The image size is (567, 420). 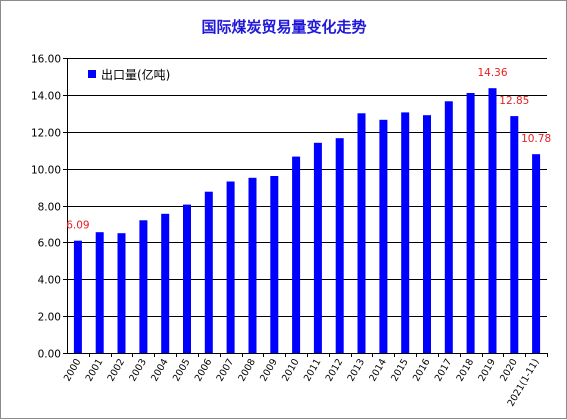 I want to click on legend-swatch, so click(x=92, y=74).